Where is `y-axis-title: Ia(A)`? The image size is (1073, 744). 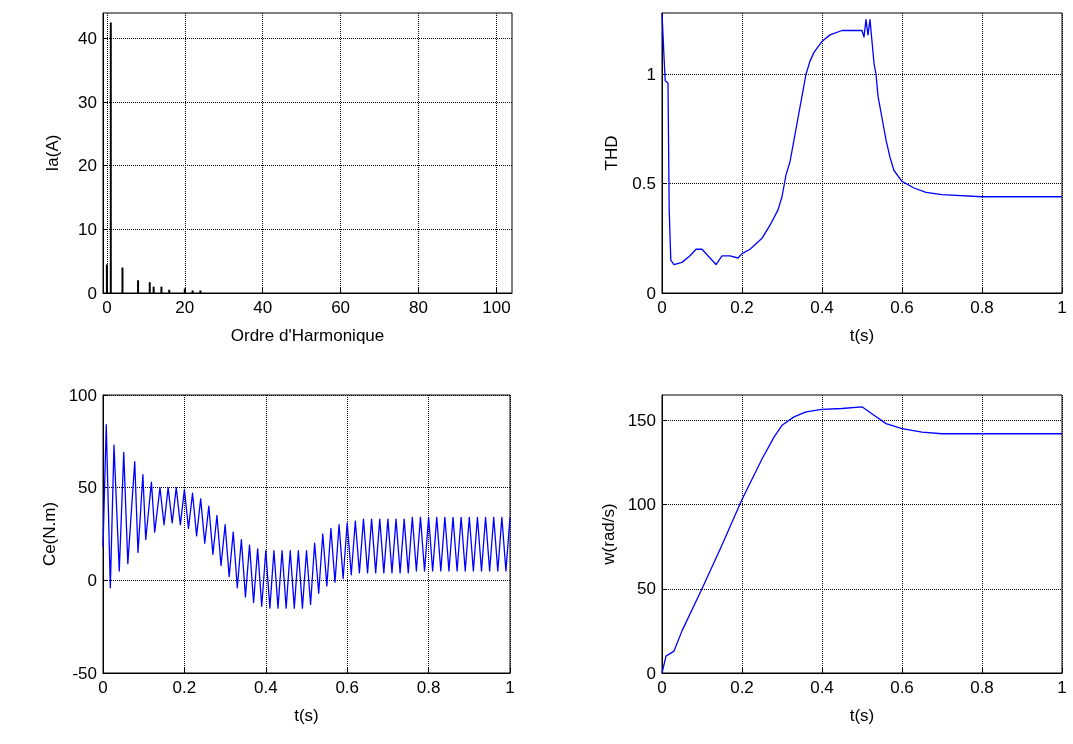 y-axis-title: Ia(A) is located at coordinates (52, 153).